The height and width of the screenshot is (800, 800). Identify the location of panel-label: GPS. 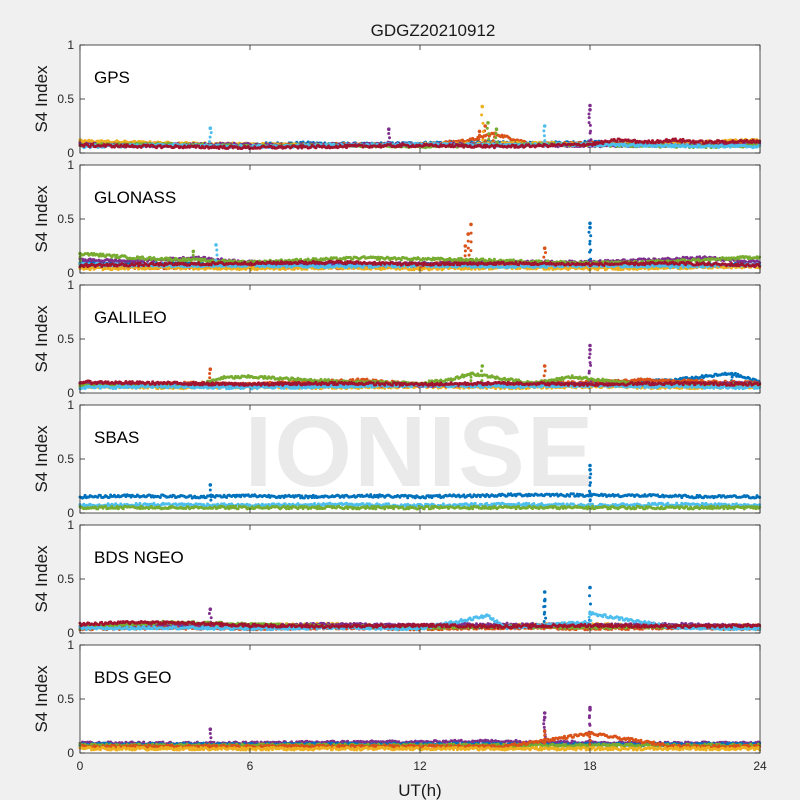
(112, 77).